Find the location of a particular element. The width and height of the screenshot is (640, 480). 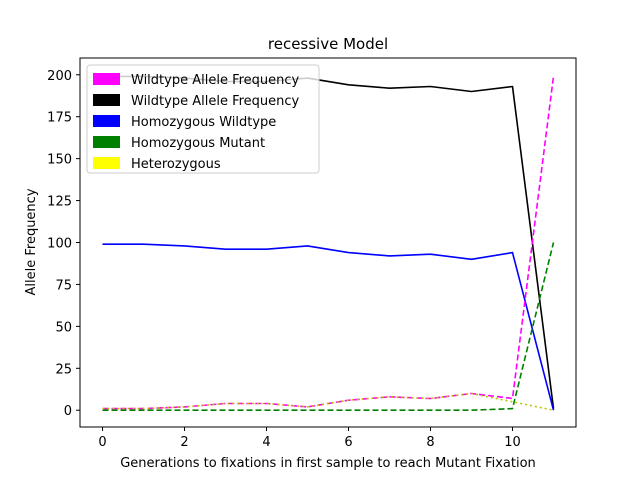

y-tick-label: 25 is located at coordinates (63, 369).